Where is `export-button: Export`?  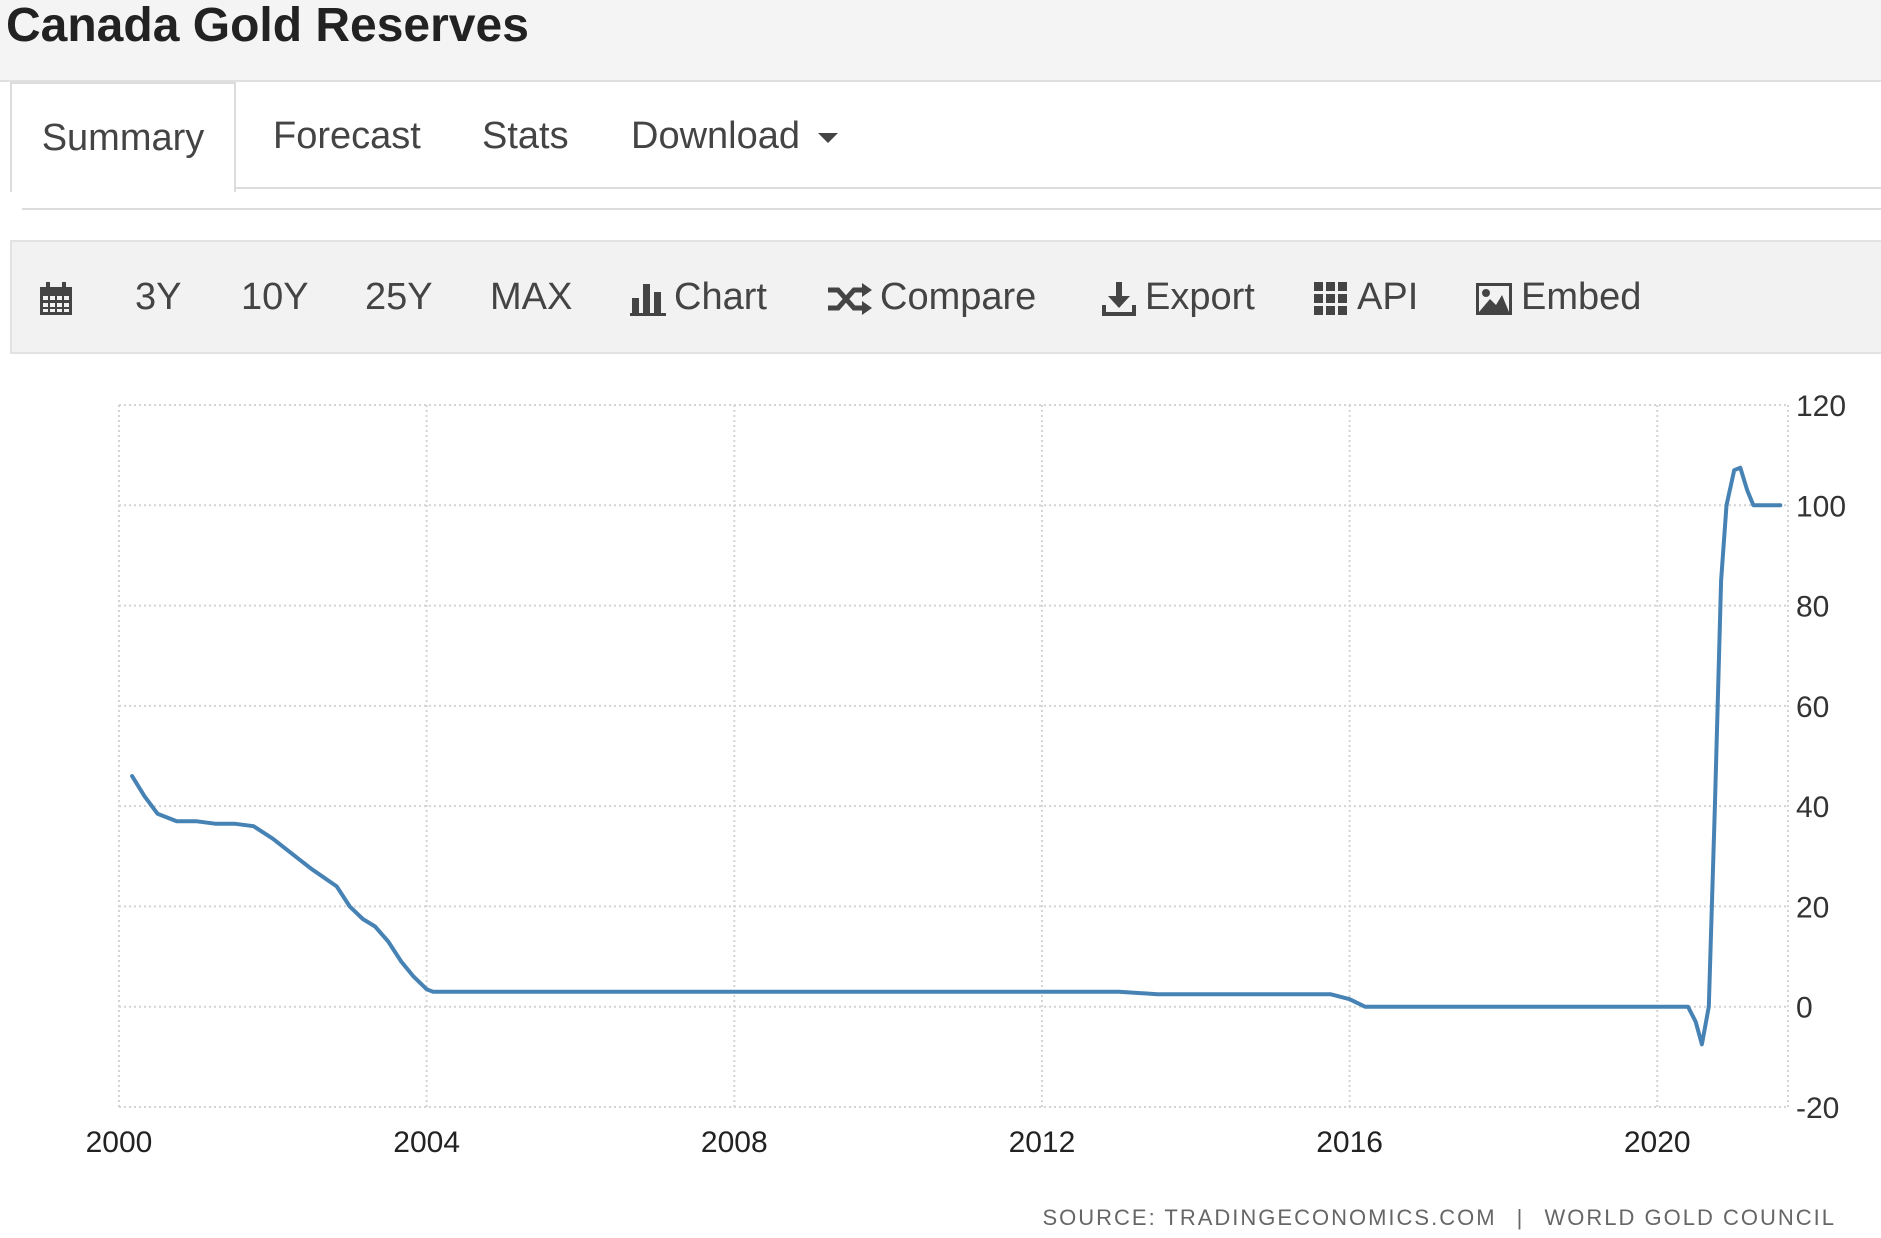
export-button: Export is located at coordinates (1178, 297).